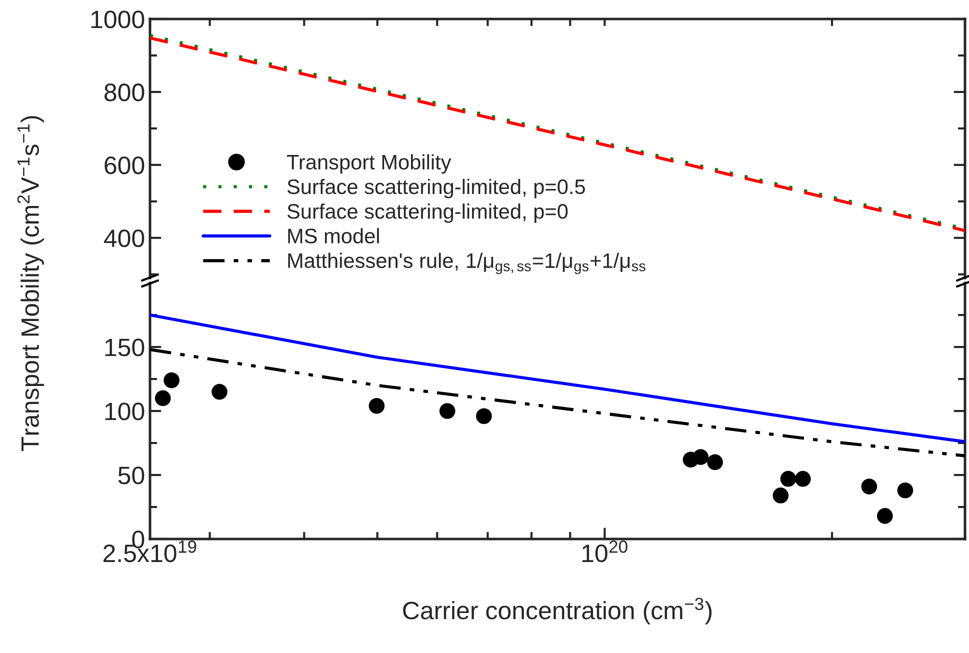 Image resolution: width=969 pixels, height=653 pixels. Describe the element at coordinates (369, 164) in the screenshot. I see `legend-label: Transport Mobility` at that location.